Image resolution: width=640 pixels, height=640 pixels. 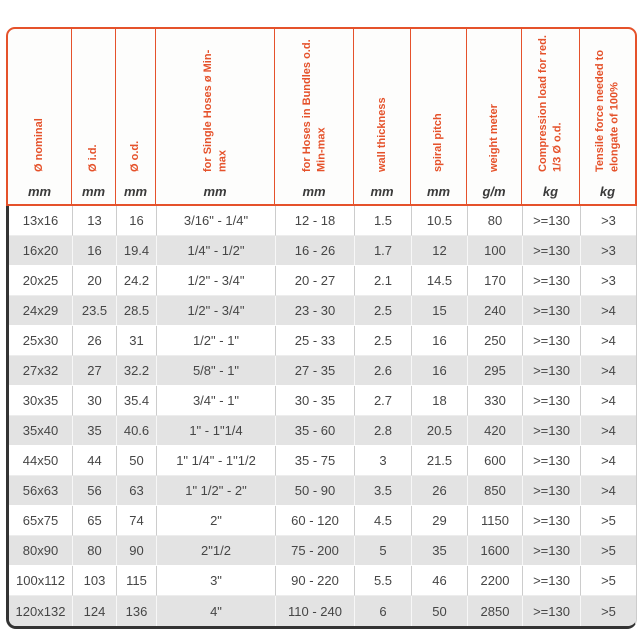 I want to click on table-cell: 13, so click(x=95, y=221).